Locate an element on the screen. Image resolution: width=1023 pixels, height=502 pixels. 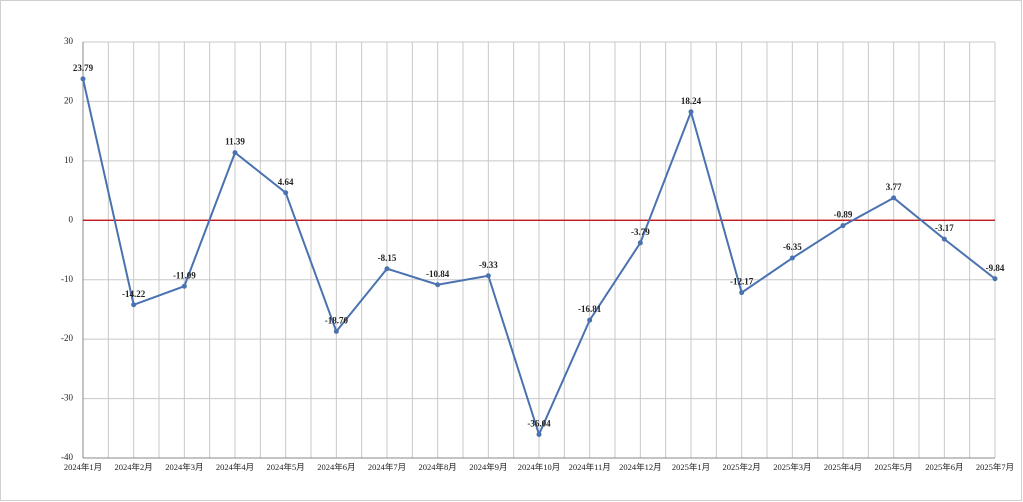
x-tick-label: 2024年2月 is located at coordinates (134, 467).